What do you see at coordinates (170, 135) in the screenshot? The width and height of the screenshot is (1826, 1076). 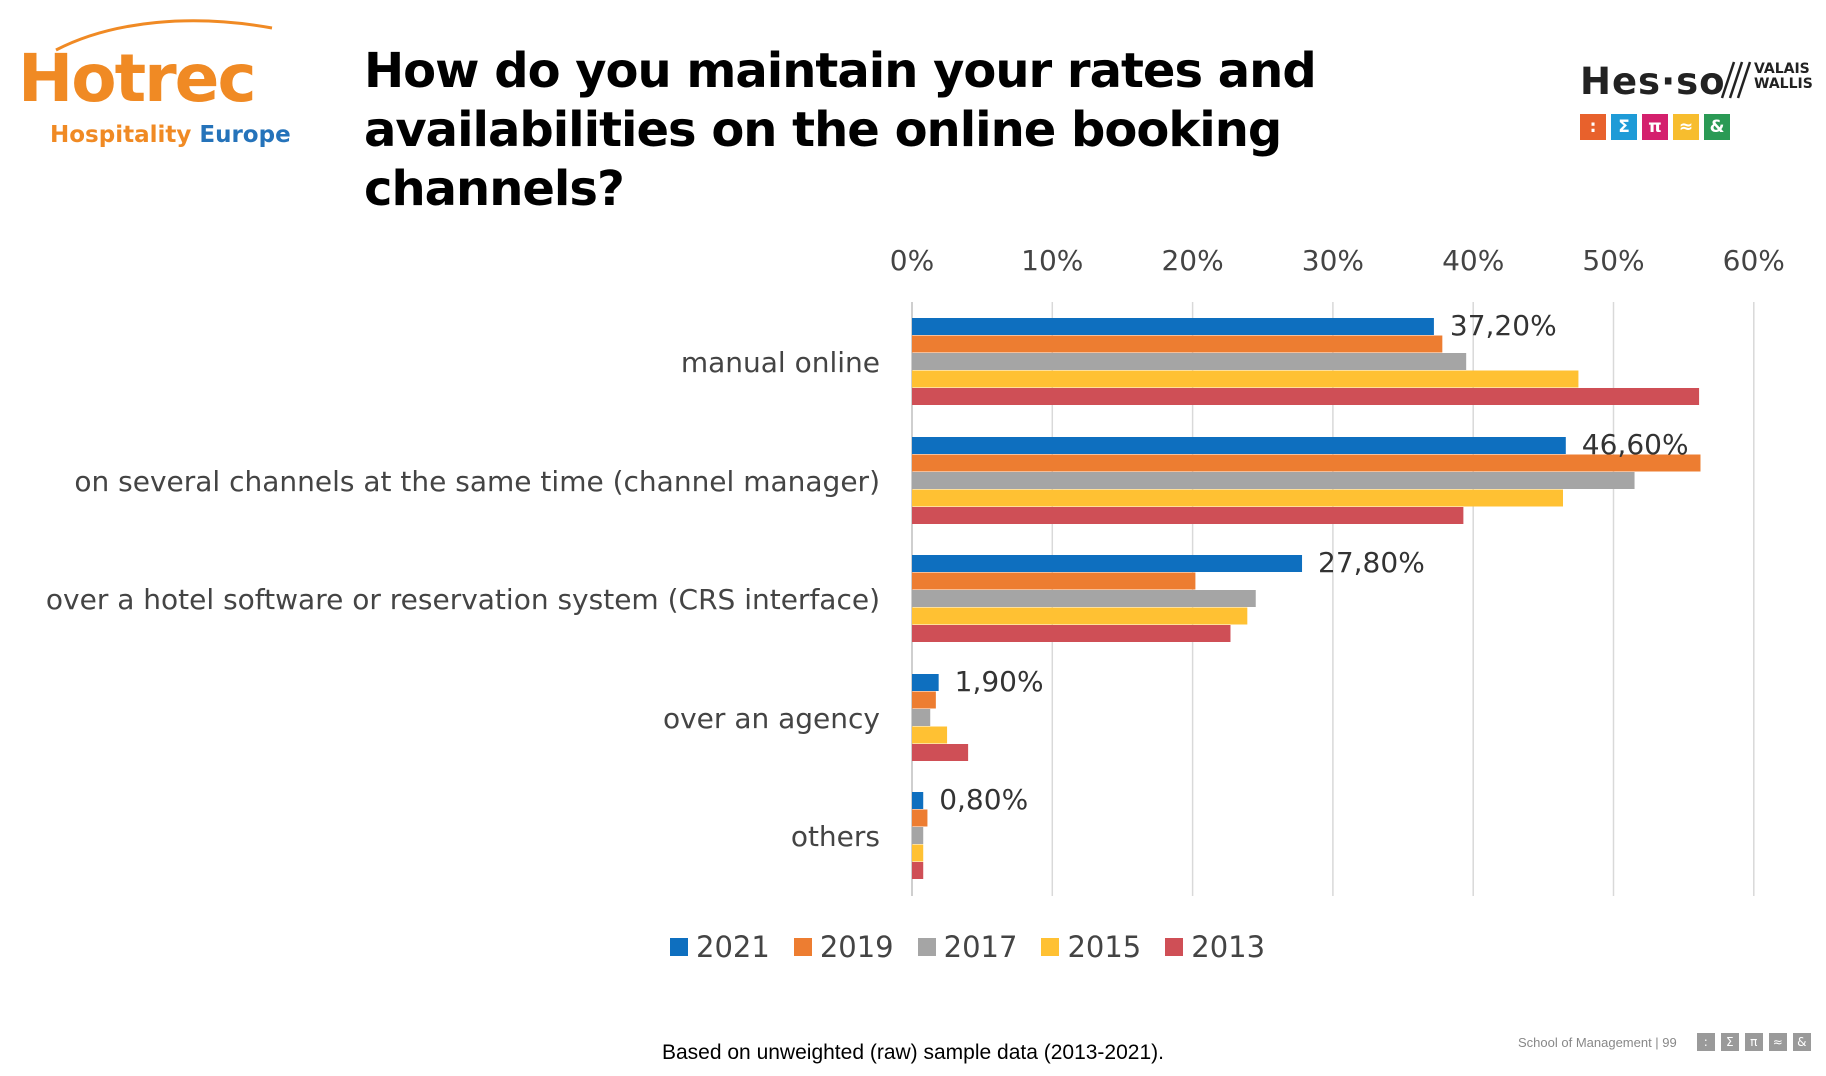 I see `logo-subtitle: Hospitality Europe` at bounding box center [170, 135].